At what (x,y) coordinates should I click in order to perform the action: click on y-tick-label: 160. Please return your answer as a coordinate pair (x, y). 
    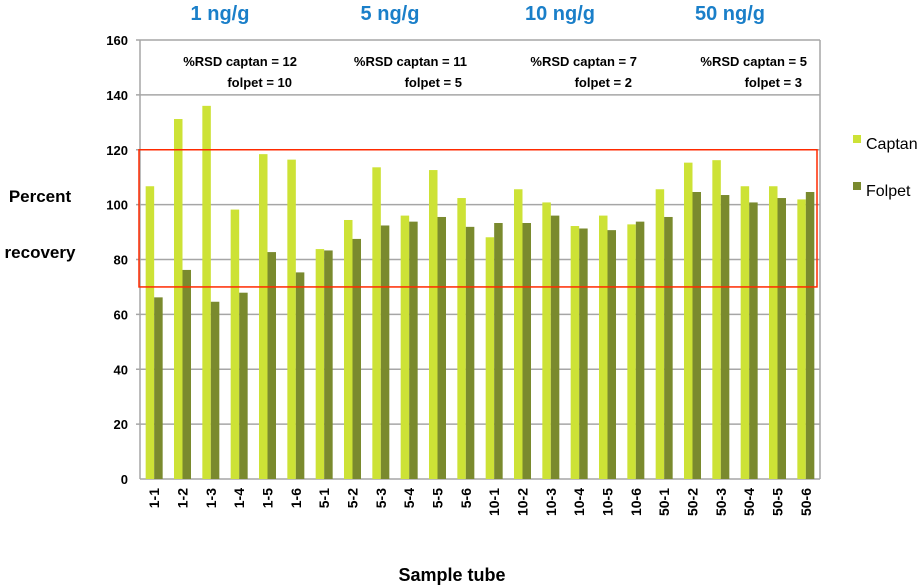
    Looking at the image, I should click on (117, 40).